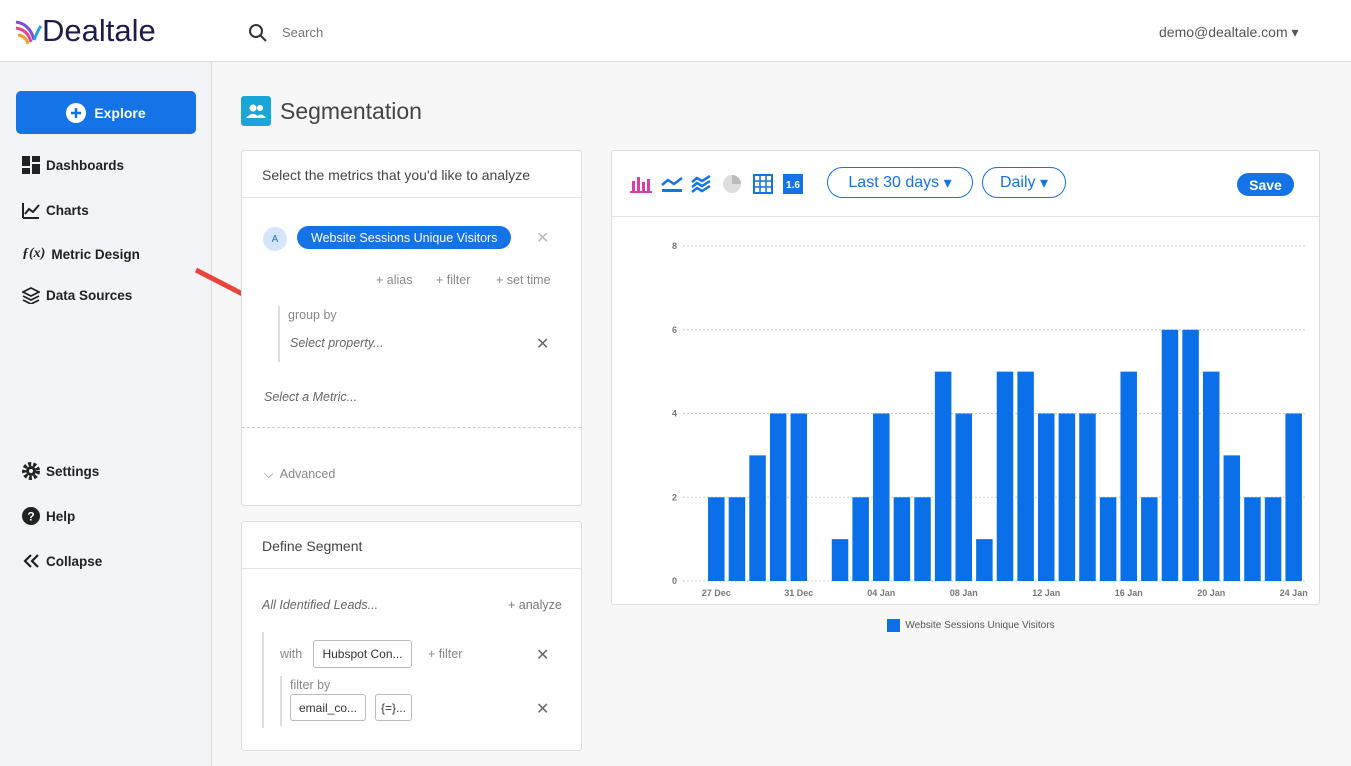 Image resolution: width=1351 pixels, height=766 pixels. I want to click on nav-label: Settings, so click(73, 471).